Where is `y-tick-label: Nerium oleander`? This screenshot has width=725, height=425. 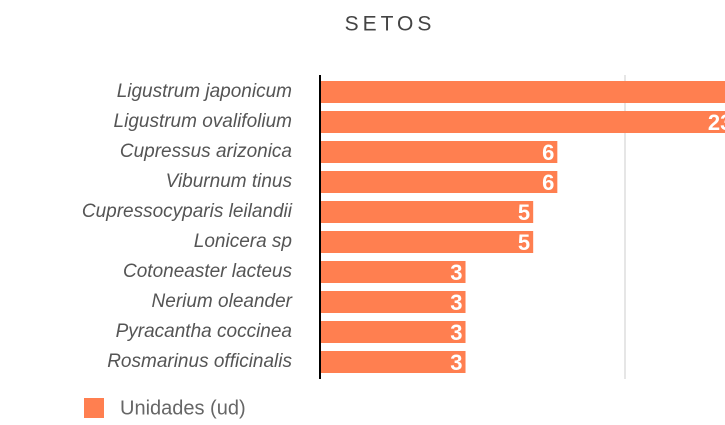 y-tick-label: Nerium oleander is located at coordinates (222, 301).